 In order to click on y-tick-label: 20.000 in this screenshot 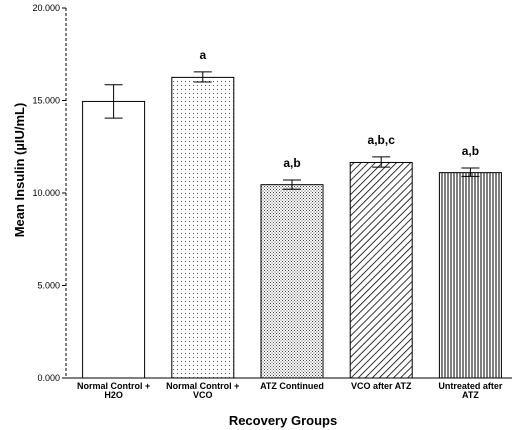, I will do `click(46, 8)`.